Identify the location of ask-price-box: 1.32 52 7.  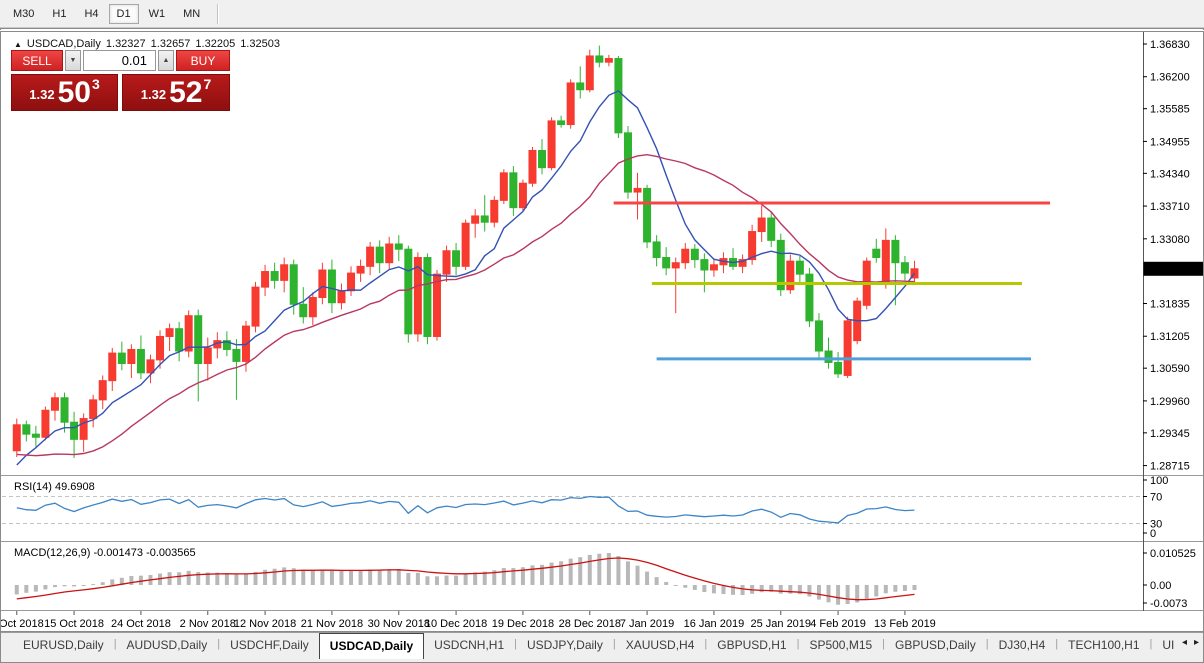
(176, 92).